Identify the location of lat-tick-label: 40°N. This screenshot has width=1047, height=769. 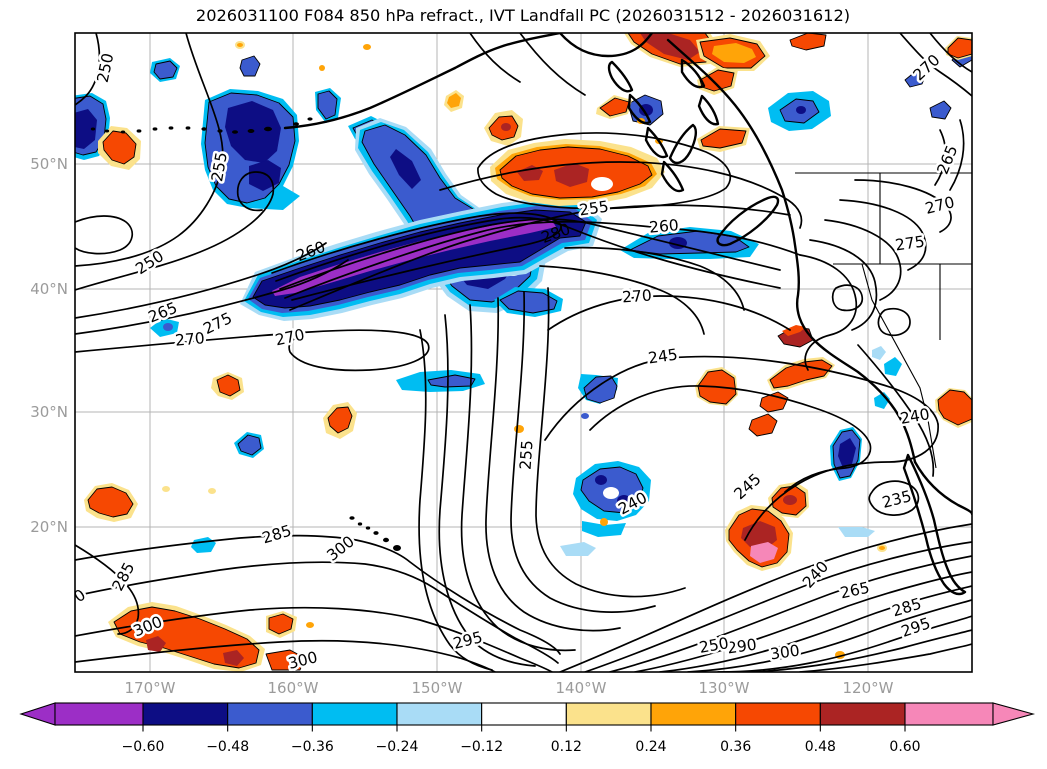
(49, 289).